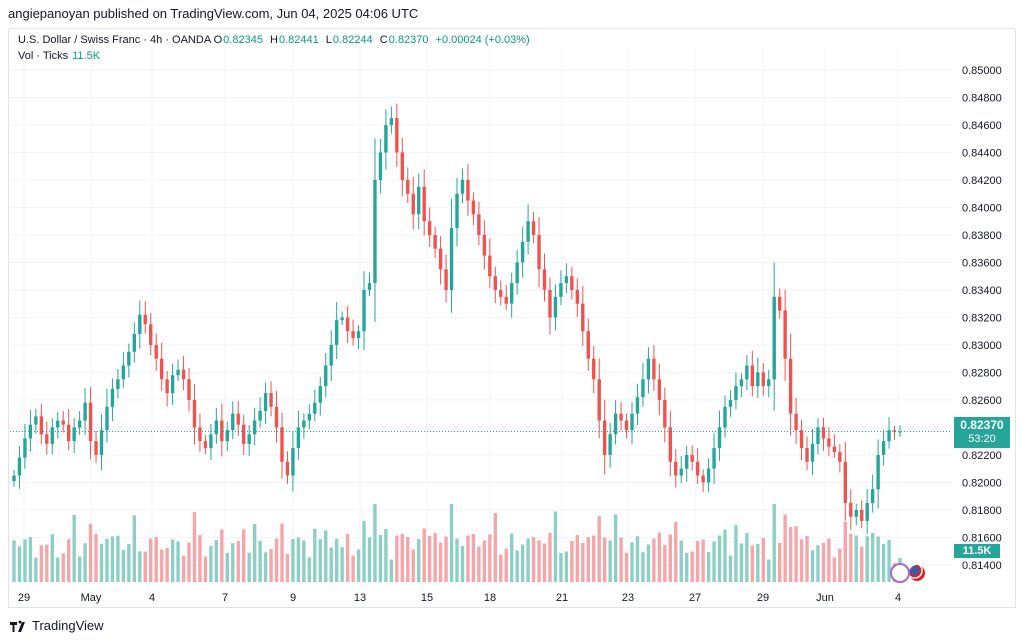 This screenshot has height=642, width=1024. What do you see at coordinates (68, 625) in the screenshot?
I see `footer-brand: TradingView` at bounding box center [68, 625].